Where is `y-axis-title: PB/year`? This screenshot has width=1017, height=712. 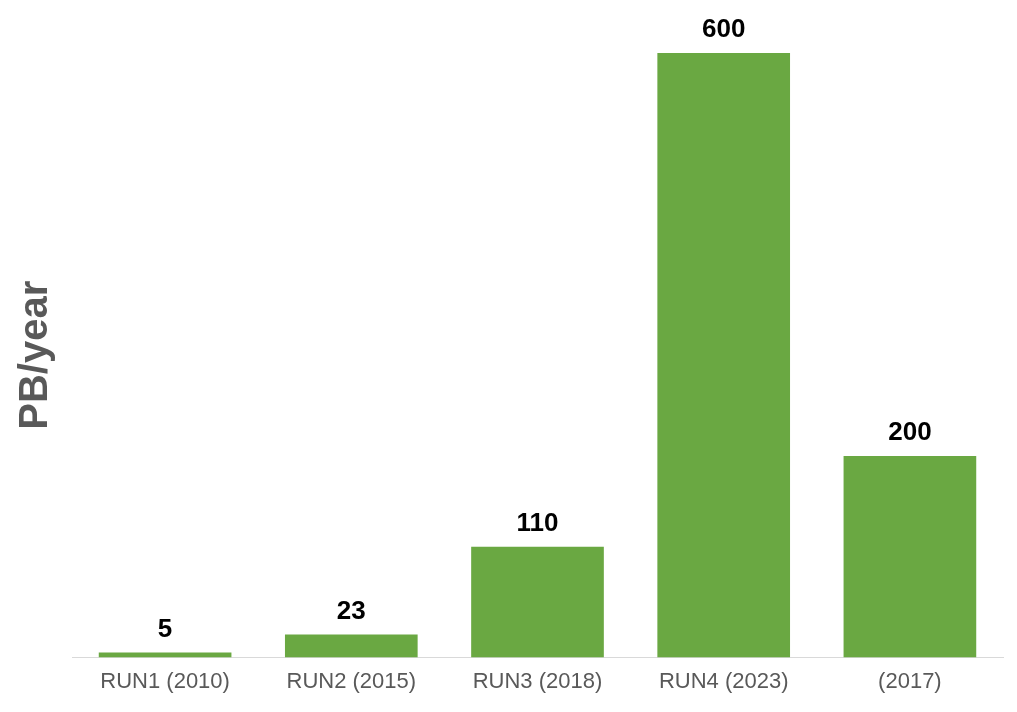
y-axis-title: PB/year is located at coordinates (33, 355).